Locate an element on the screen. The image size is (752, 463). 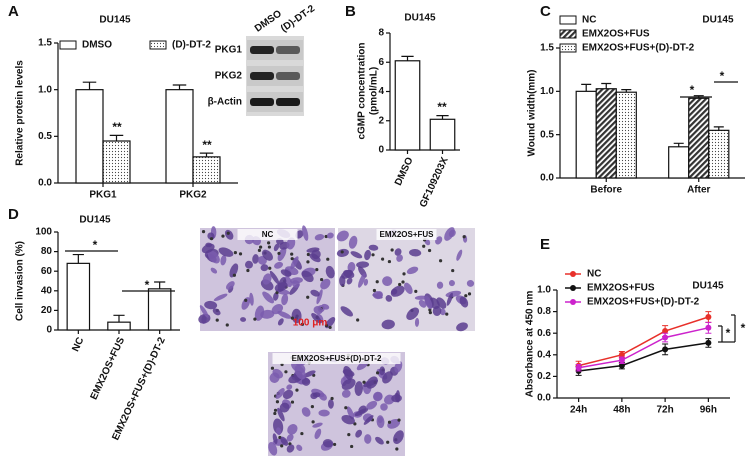
x-tick-label: PKG1 is located at coordinates (103, 195).